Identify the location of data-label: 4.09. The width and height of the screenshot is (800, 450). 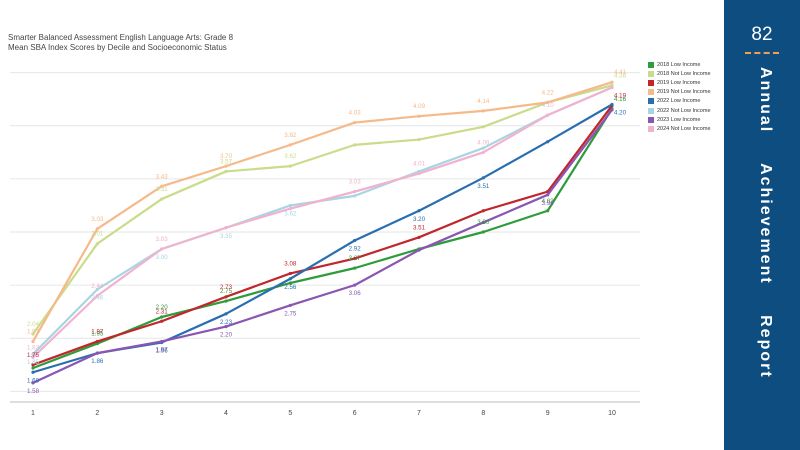
(483, 142).